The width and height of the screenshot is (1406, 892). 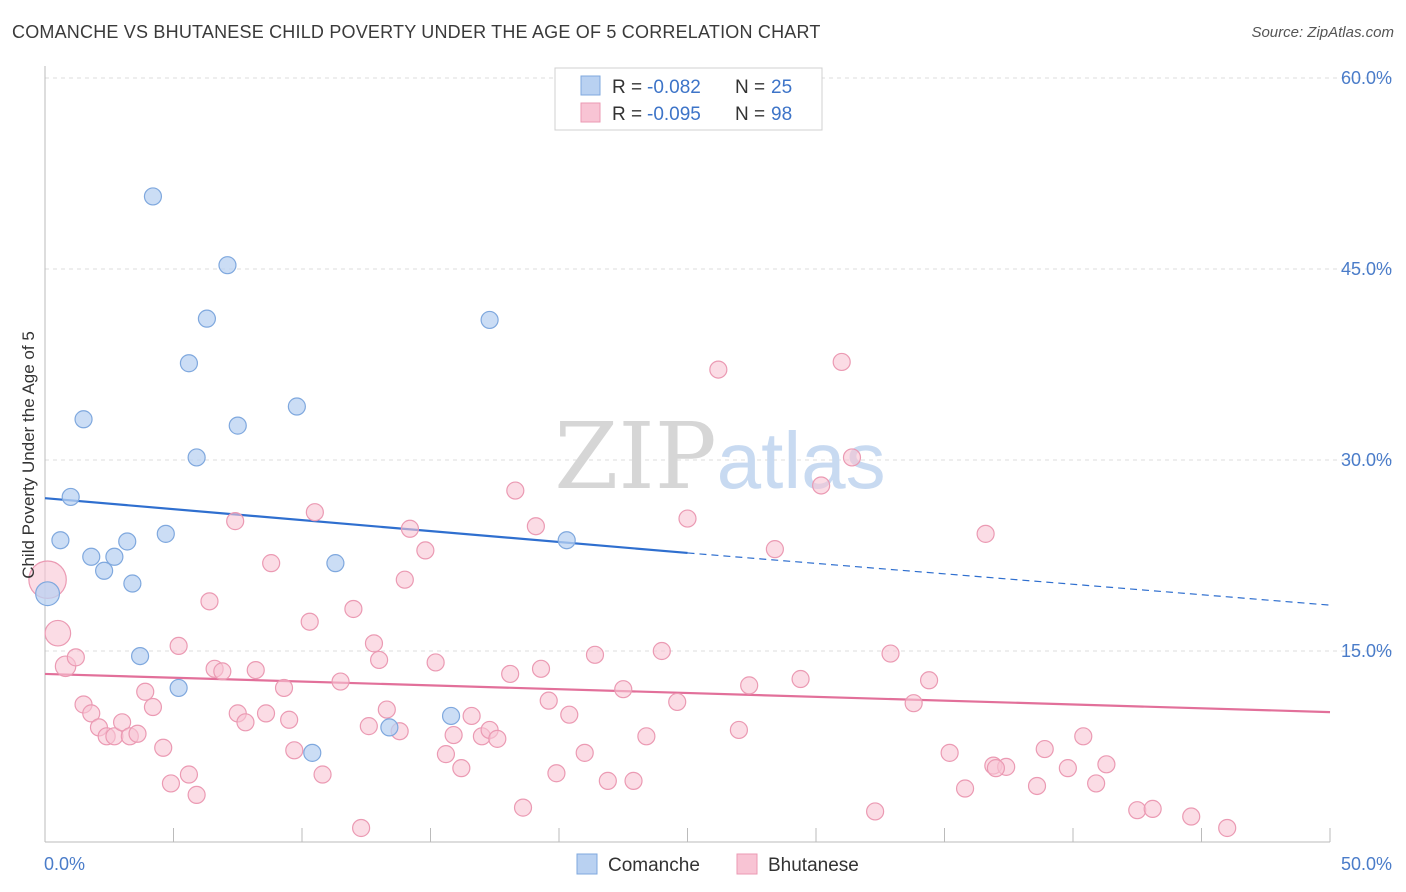 I want to click on series-legend: Comanche Bhutanese, so click(x=717, y=864).